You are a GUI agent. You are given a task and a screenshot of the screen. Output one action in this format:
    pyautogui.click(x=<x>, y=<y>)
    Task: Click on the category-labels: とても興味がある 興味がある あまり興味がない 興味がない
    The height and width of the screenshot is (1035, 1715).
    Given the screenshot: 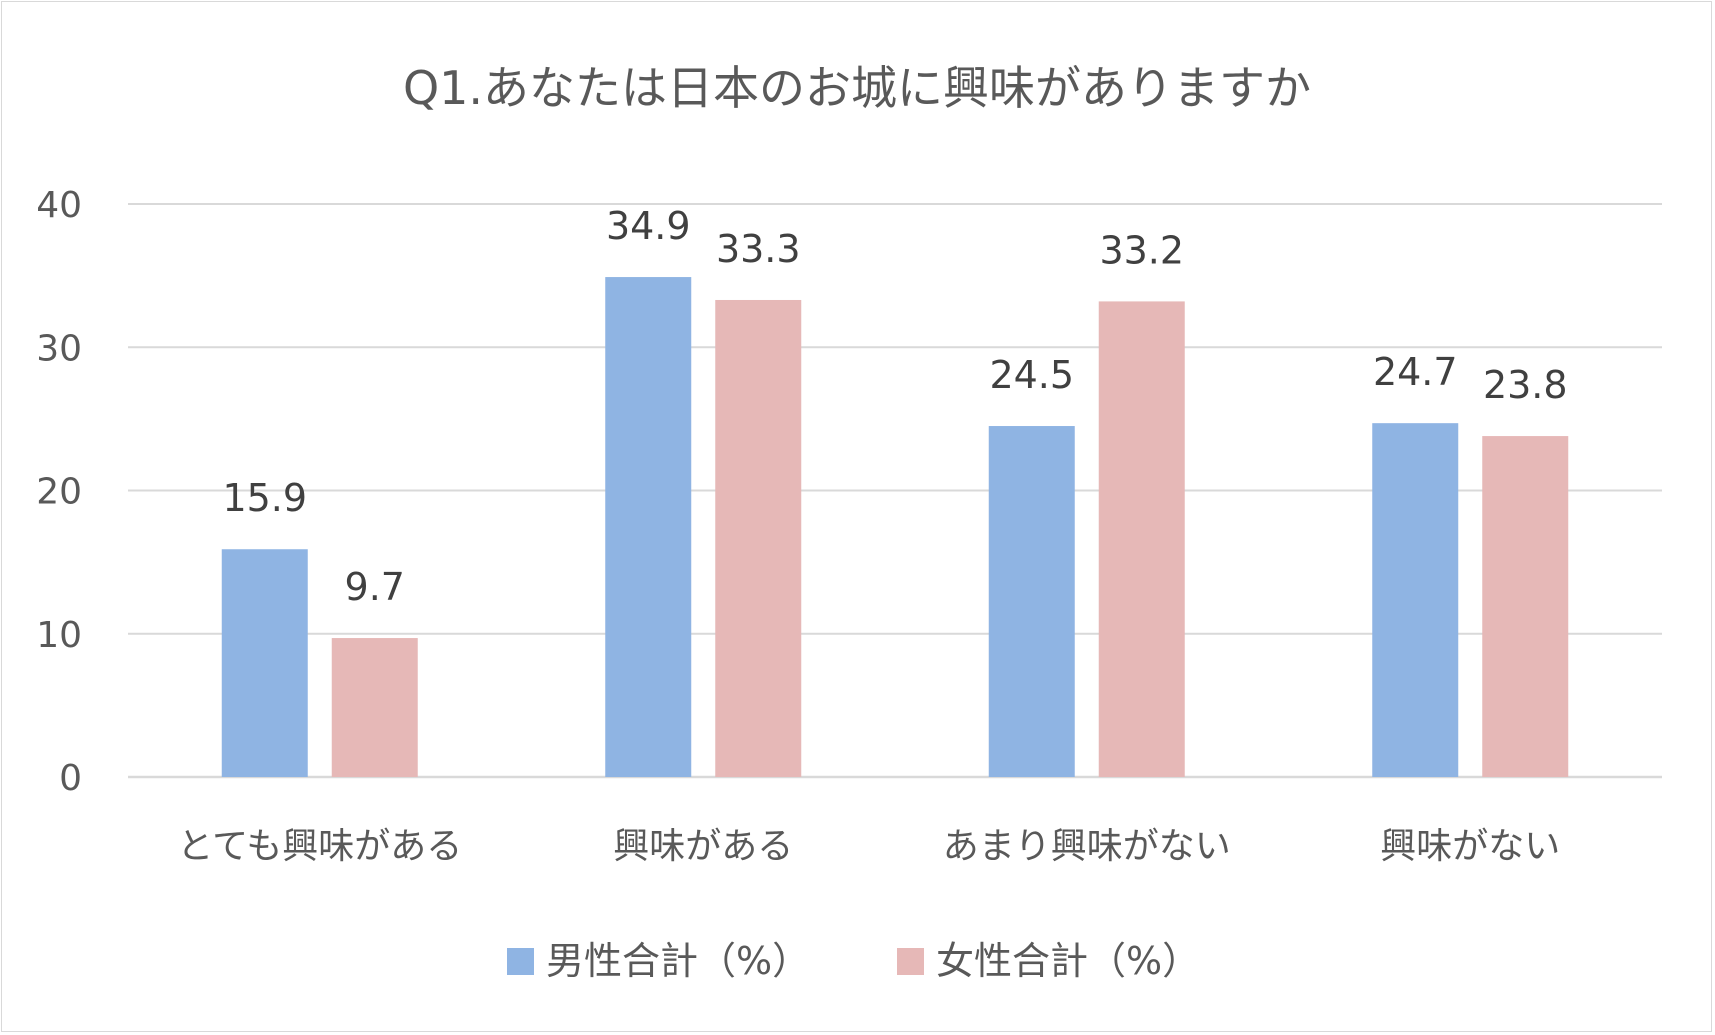 What is the action you would take?
    pyautogui.click(x=868, y=846)
    